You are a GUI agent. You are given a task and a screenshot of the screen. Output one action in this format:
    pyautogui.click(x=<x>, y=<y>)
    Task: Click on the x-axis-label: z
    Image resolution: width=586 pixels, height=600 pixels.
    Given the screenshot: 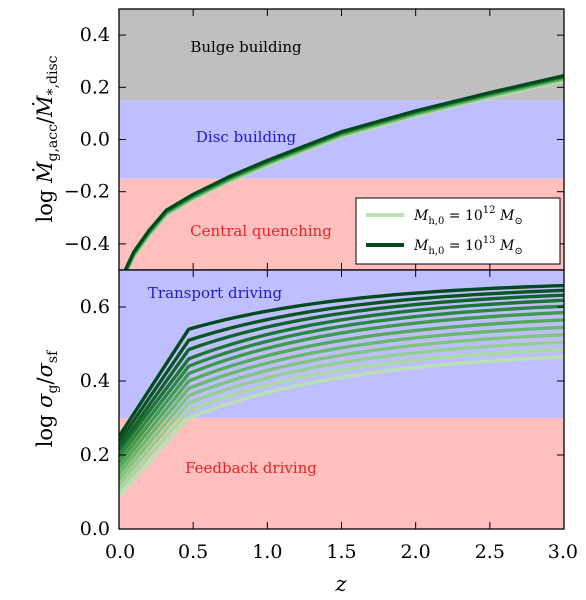 What is the action you would take?
    pyautogui.click(x=340, y=584)
    